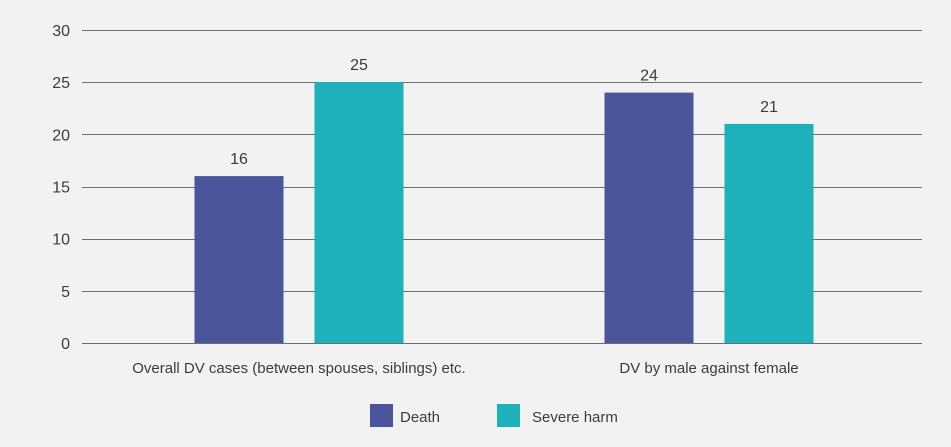  I want to click on data-label: 25, so click(359, 65).